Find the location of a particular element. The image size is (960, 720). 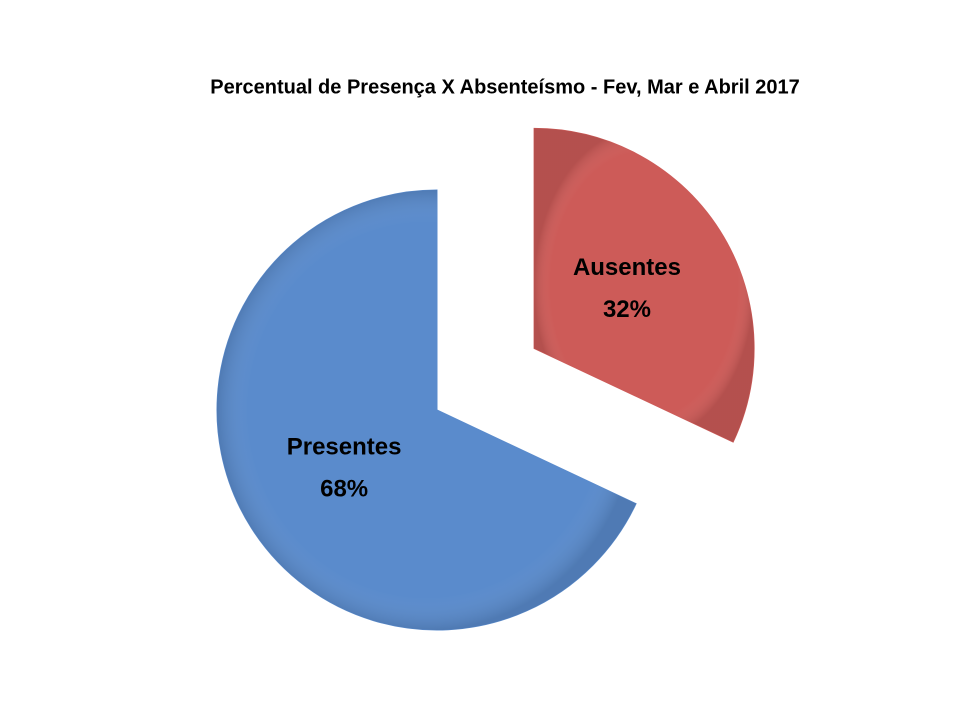

slice-label: Presentes is located at coordinates (344, 446).